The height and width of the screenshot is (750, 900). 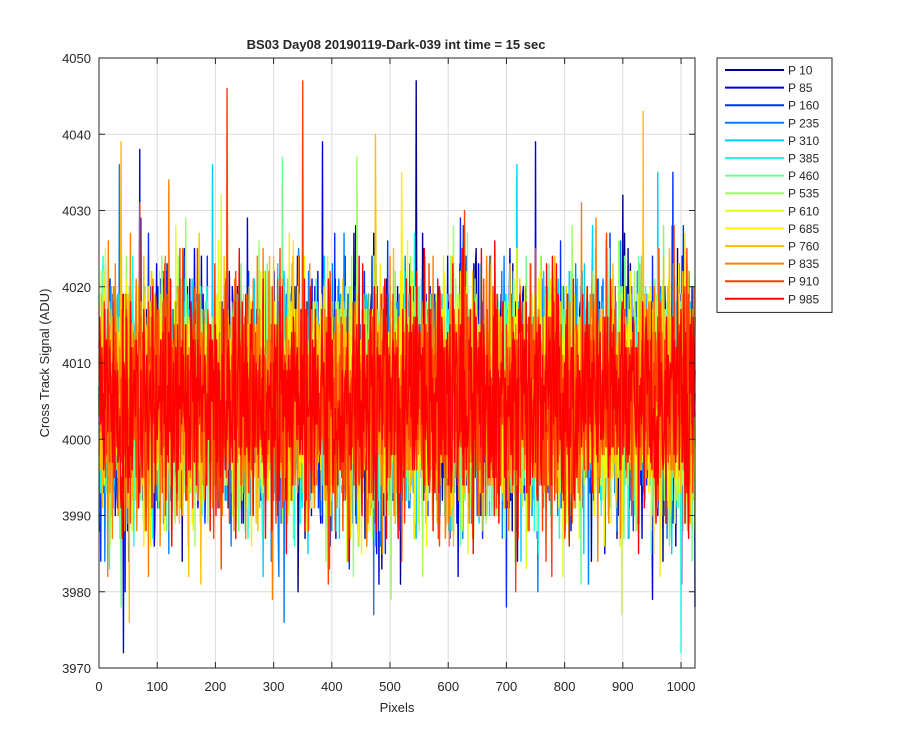 What do you see at coordinates (803, 159) in the screenshot?
I see `legend-label: P 385` at bounding box center [803, 159].